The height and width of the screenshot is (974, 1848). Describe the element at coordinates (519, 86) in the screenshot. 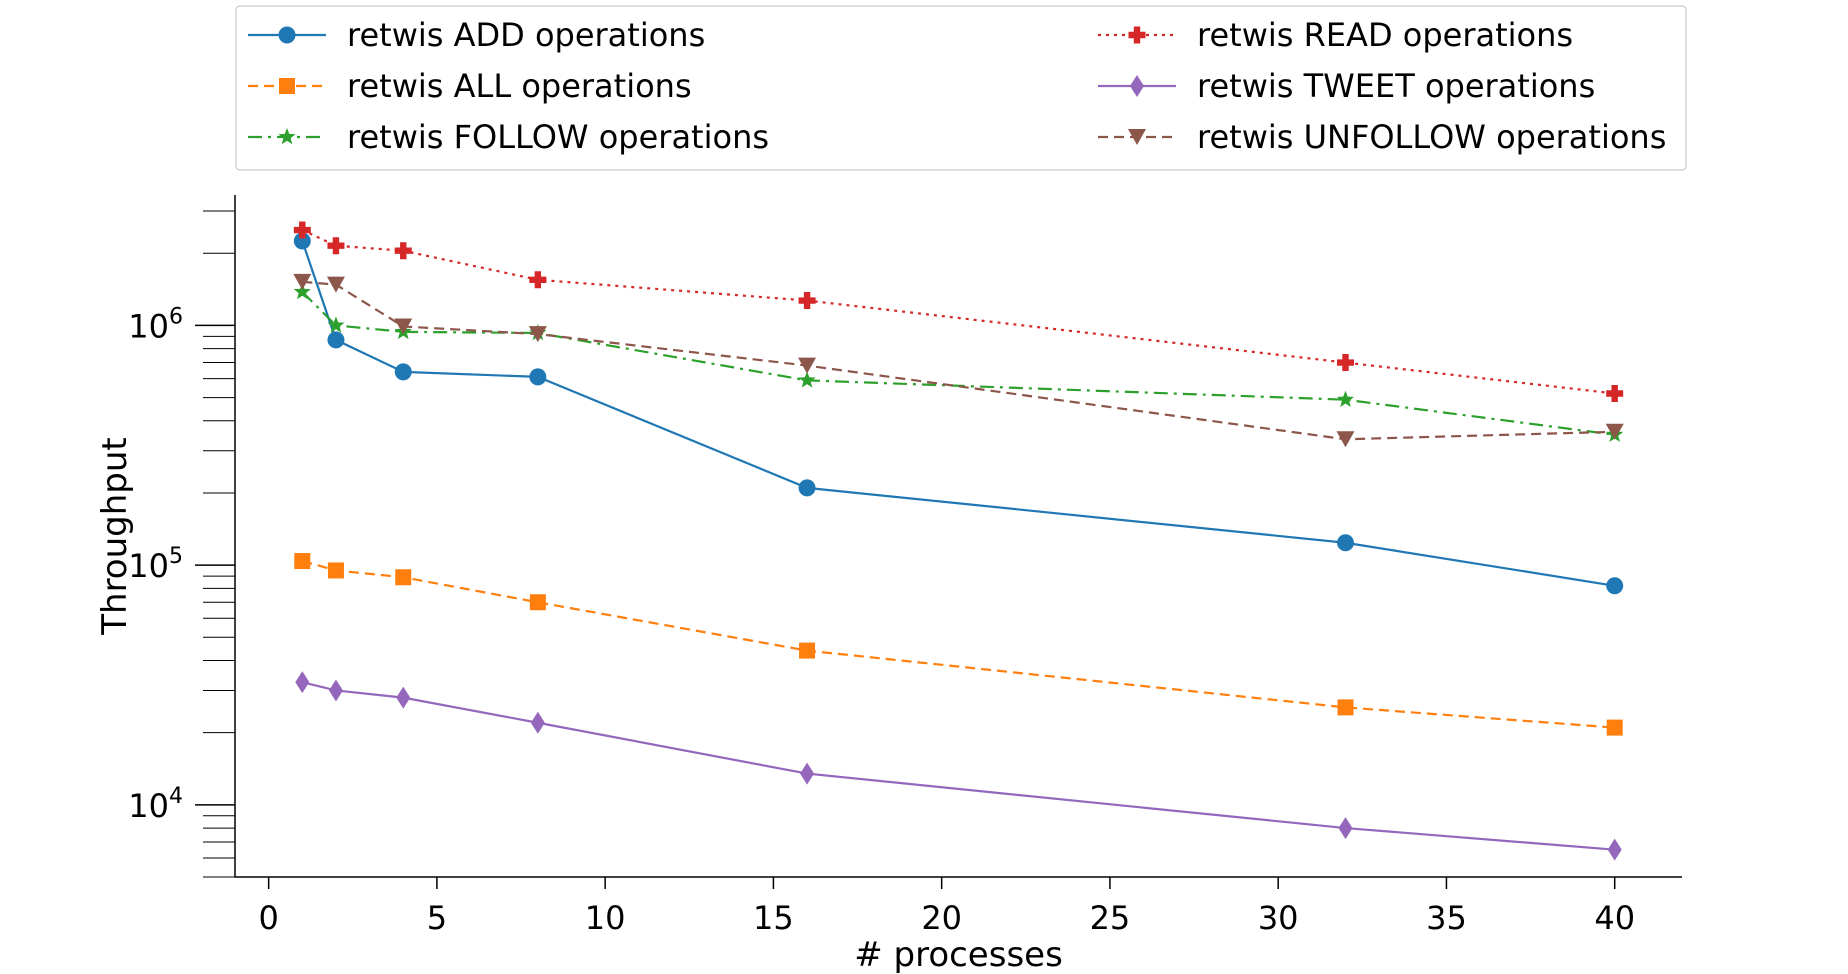

I see `legend-label: retwis ALL operations` at that location.